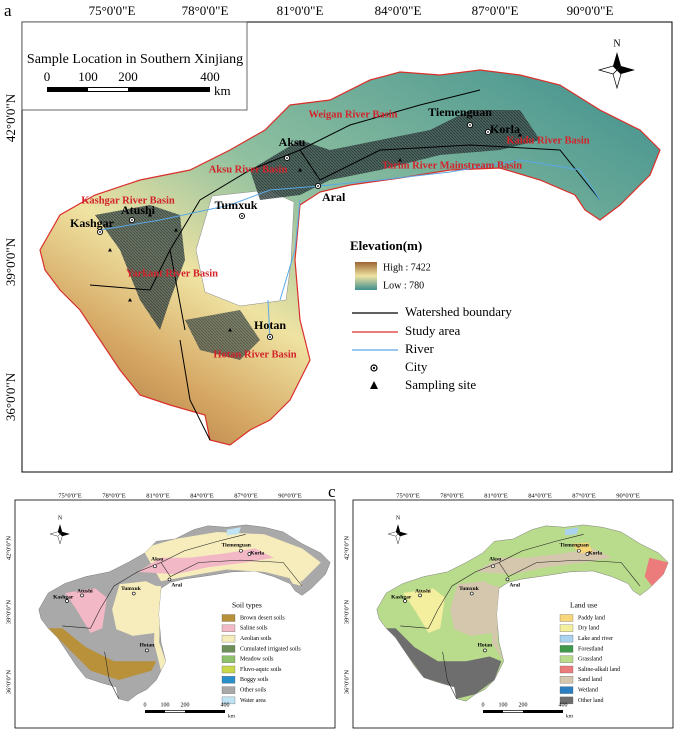 Image resolution: width=680 pixels, height=732 pixels. I want to click on basin-label: Kaidu River Basin, so click(547, 140).